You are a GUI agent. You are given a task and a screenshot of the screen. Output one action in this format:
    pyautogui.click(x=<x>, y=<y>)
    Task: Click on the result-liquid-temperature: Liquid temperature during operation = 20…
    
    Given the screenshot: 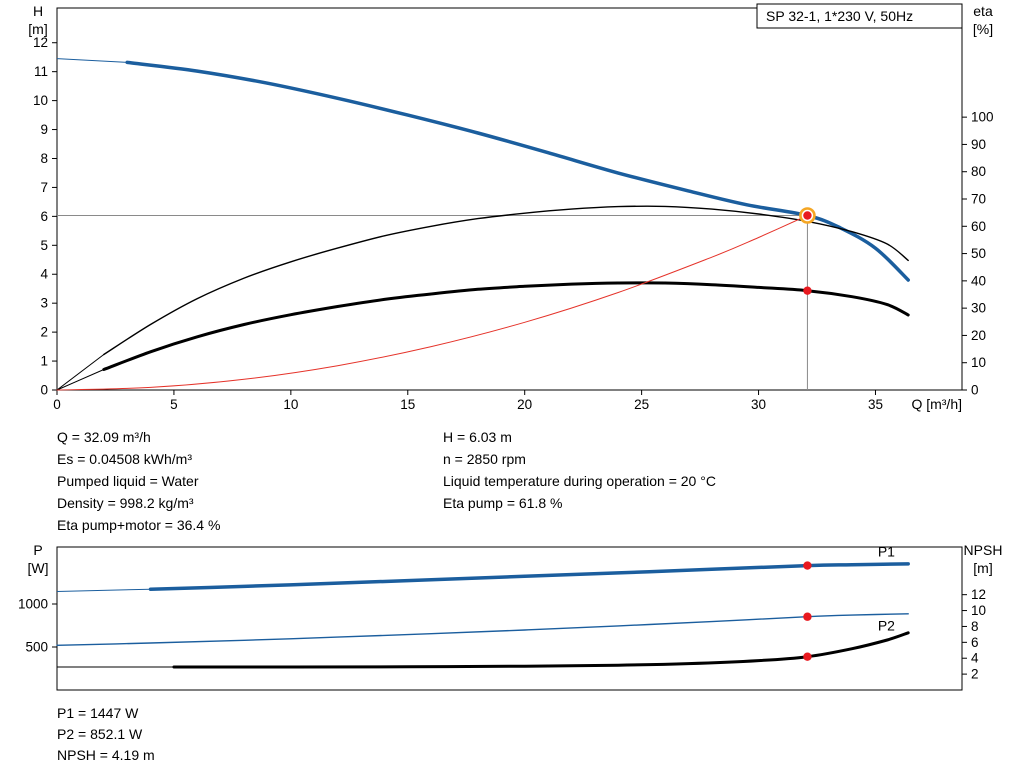 What is the action you would take?
    pyautogui.click(x=579, y=481)
    